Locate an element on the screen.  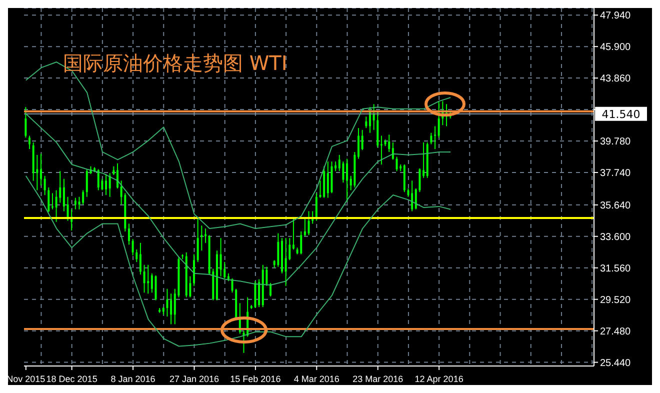
y-tick-label: 37.740 is located at coordinates (616, 174).